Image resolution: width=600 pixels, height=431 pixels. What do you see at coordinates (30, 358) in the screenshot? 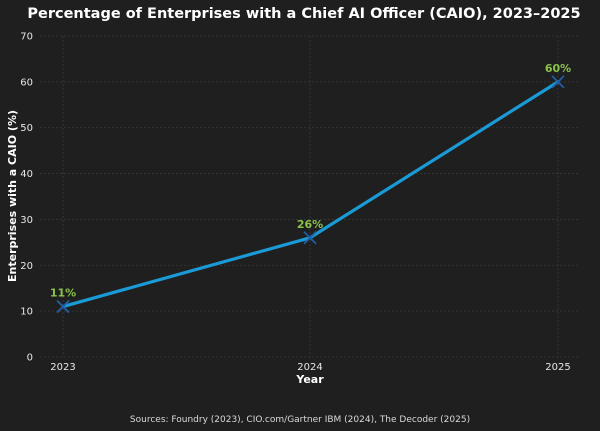
I see `y-tick-label: 0` at bounding box center [30, 358].